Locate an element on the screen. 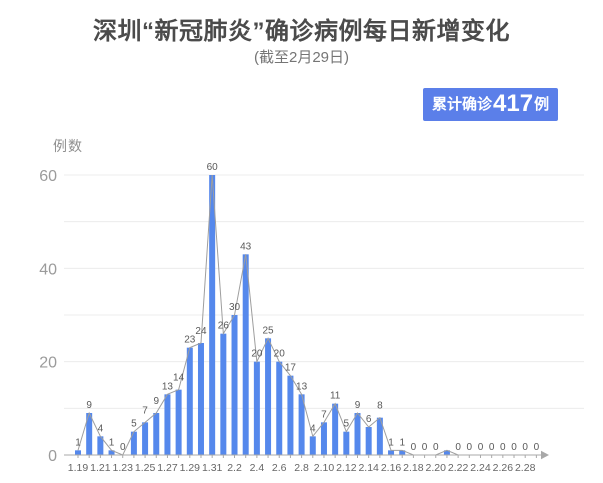 This screenshot has height=483, width=603. svg-text: 1.19 is located at coordinates (78, 468).